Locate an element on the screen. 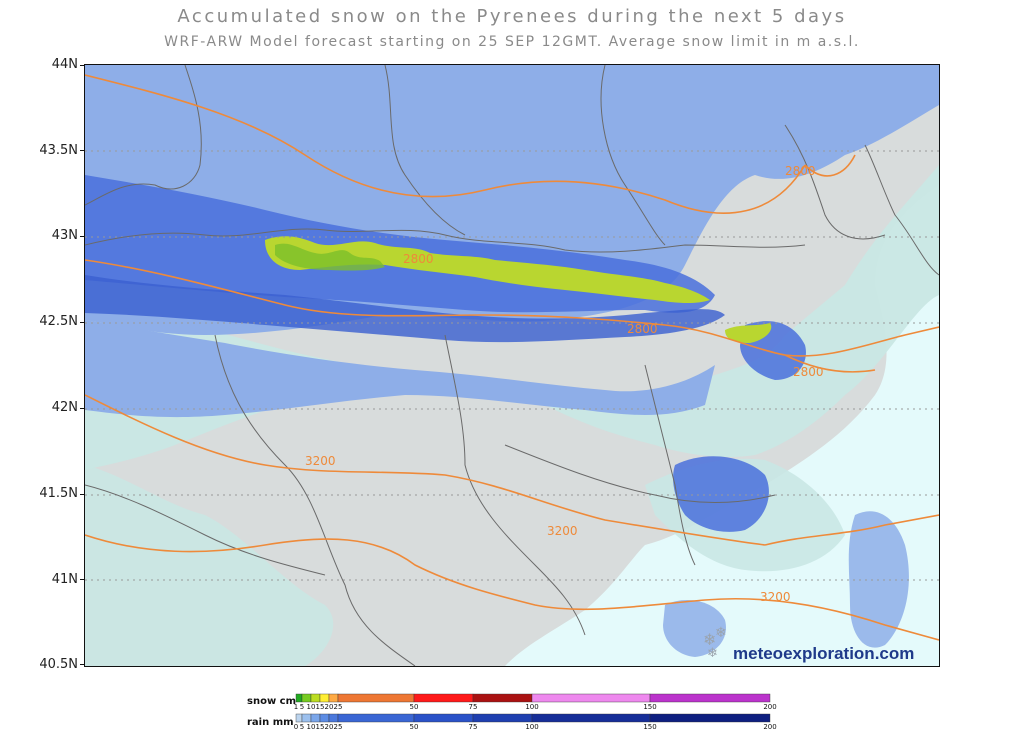 The image size is (1024, 730). rain-legend-tick: 5 is located at coordinates (302, 726).